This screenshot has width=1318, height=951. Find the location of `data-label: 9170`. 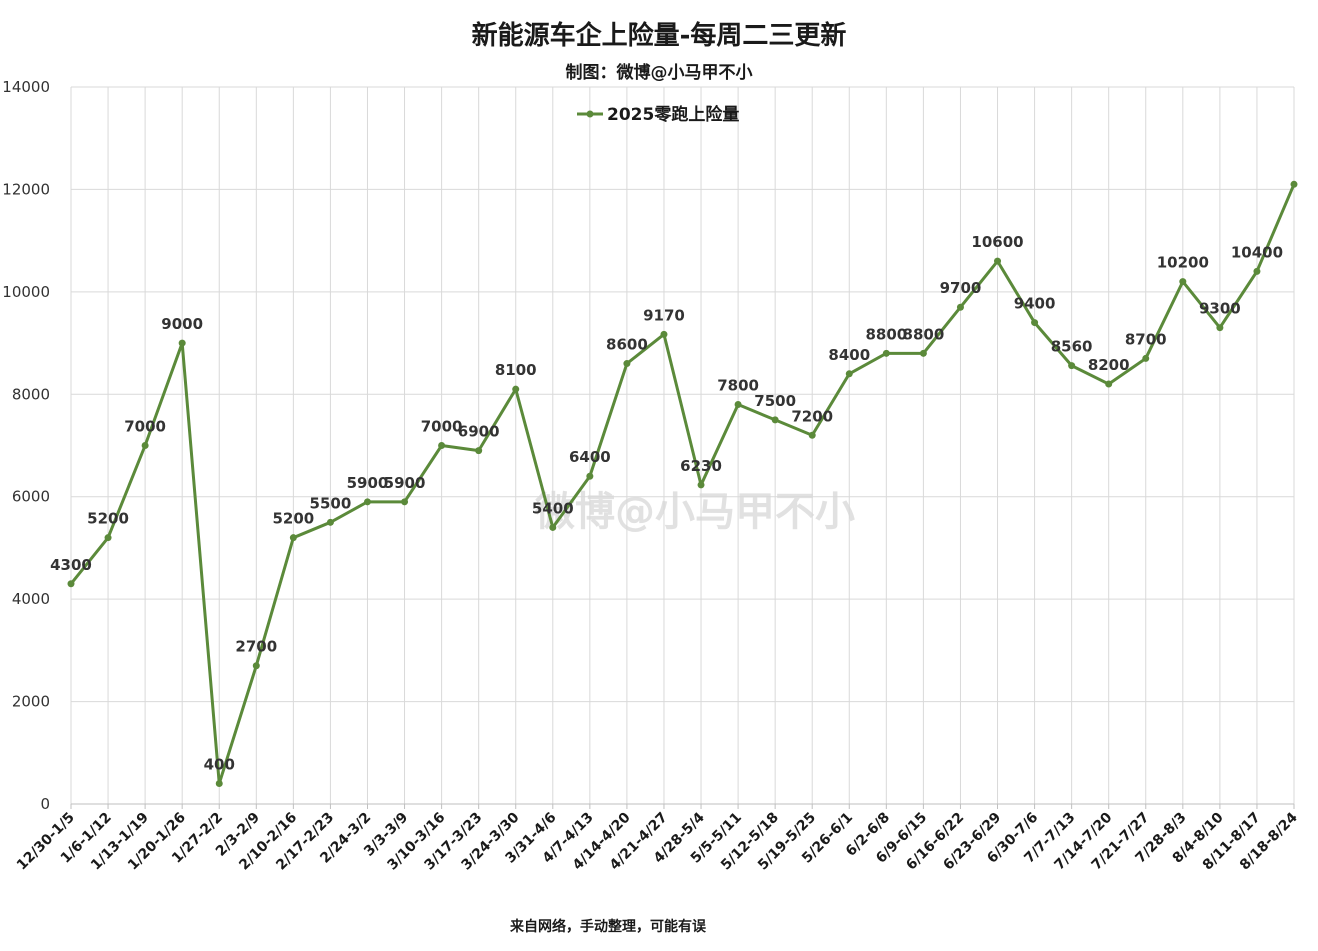

data-label: 9170 is located at coordinates (664, 315).